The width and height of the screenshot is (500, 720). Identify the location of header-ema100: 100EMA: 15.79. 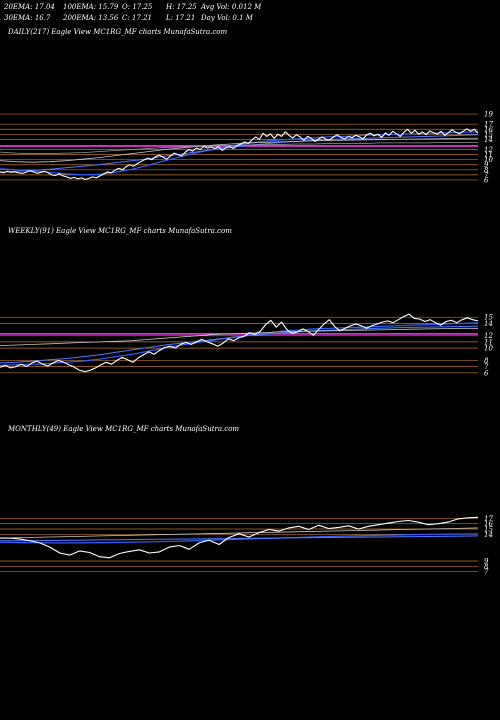
(91, 7).